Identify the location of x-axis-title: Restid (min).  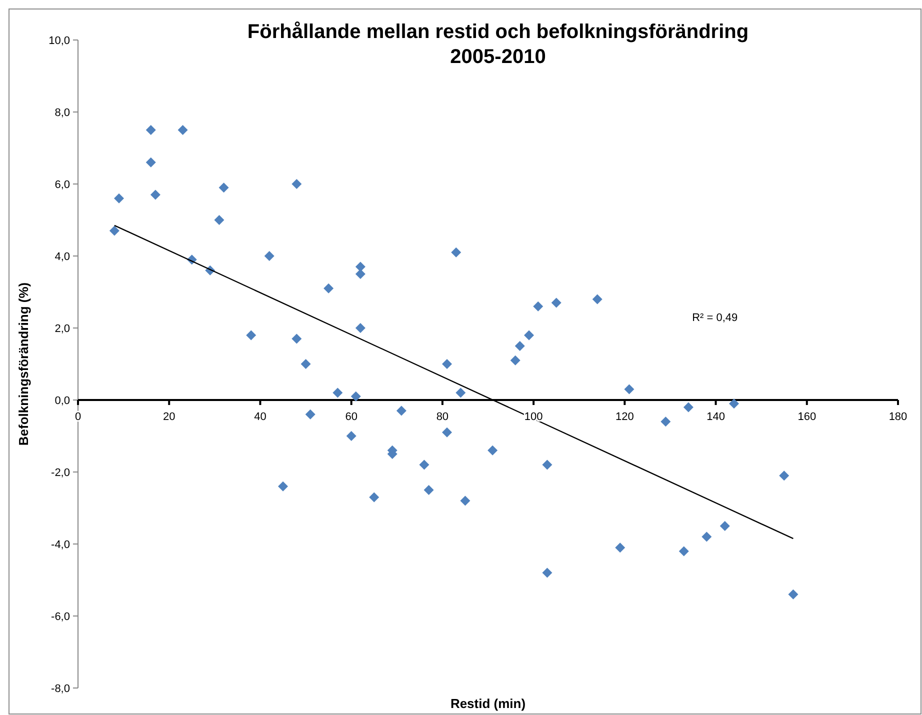
(488, 703).